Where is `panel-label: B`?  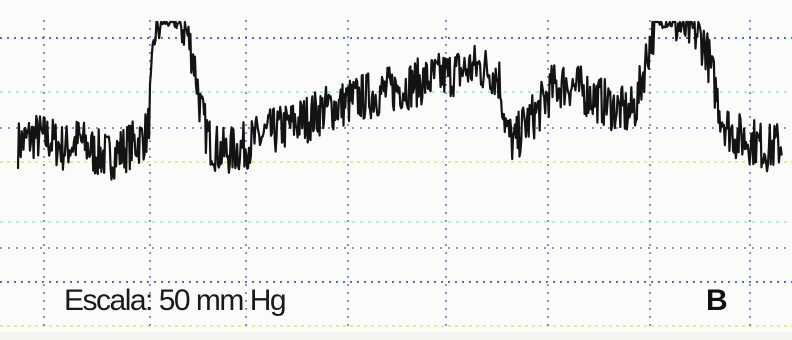
panel-label: B is located at coordinates (717, 300).